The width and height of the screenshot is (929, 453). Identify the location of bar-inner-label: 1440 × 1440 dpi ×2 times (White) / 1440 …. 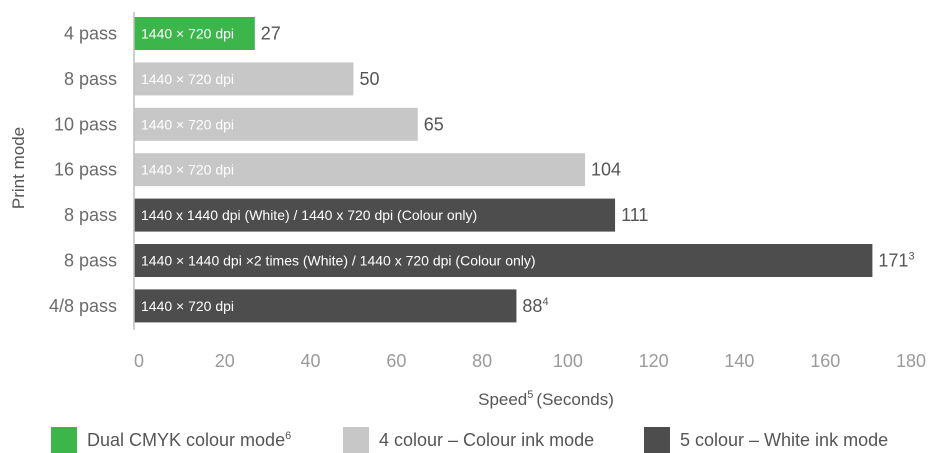
(338, 261).